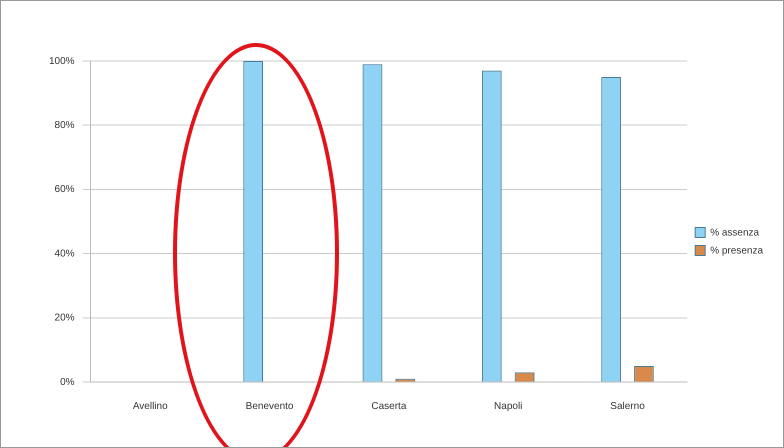 The image size is (784, 448). What do you see at coordinates (628, 406) in the screenshot?
I see `x-tick-label: Salerno` at bounding box center [628, 406].